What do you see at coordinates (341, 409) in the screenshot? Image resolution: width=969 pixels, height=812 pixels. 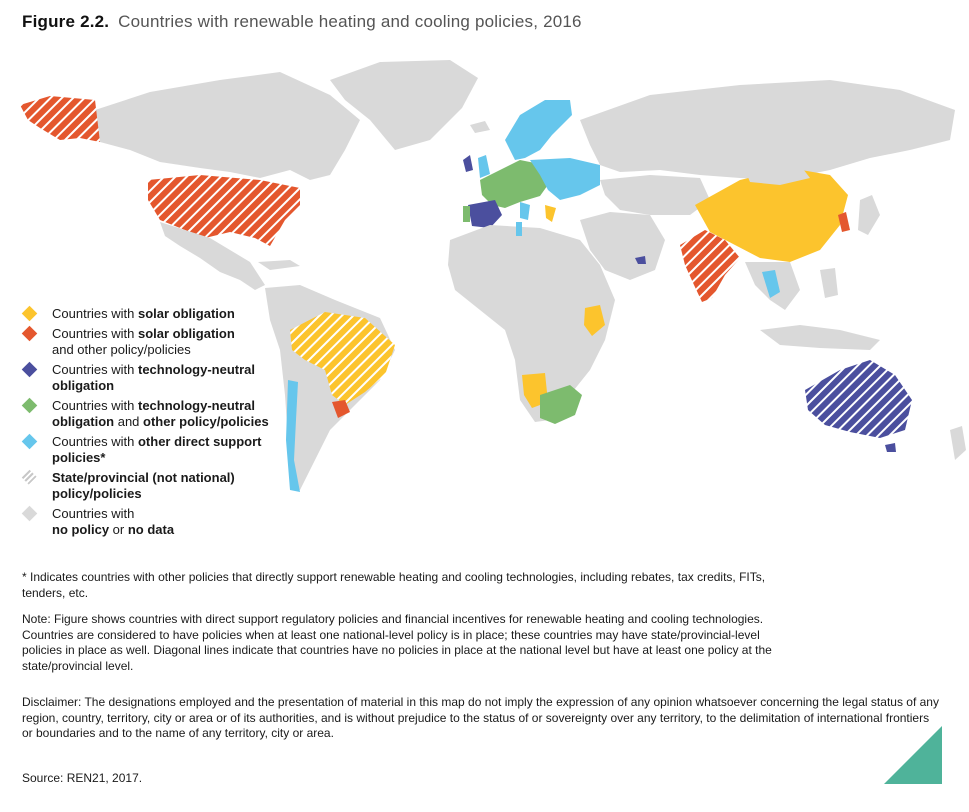 I see `uruguay` at bounding box center [341, 409].